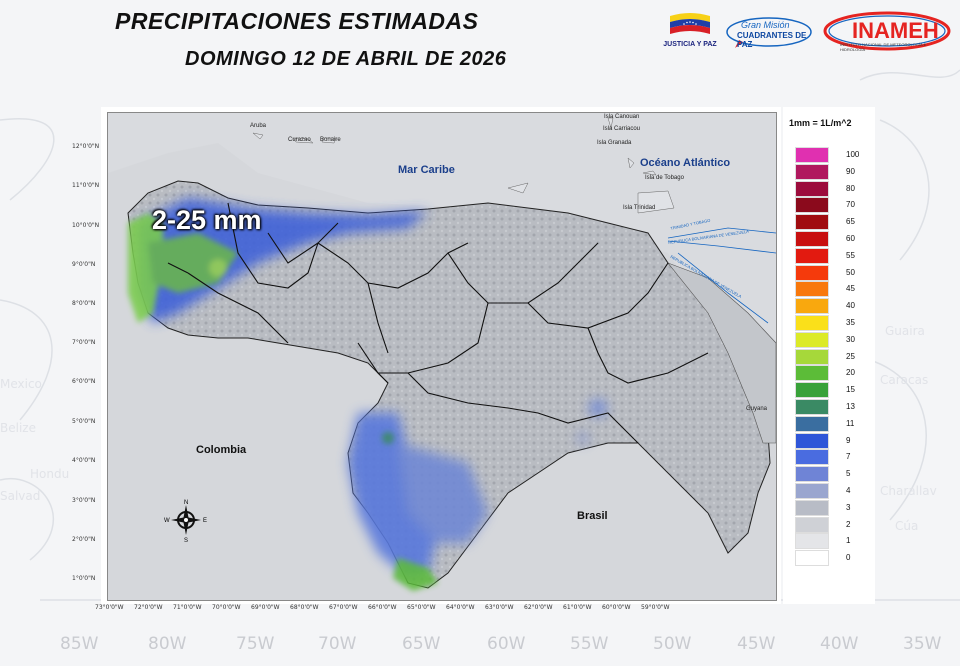 Image resolution: width=960 pixels, height=666 pixels. What do you see at coordinates (205, 521) in the screenshot?
I see `compass-e: E` at bounding box center [205, 521].